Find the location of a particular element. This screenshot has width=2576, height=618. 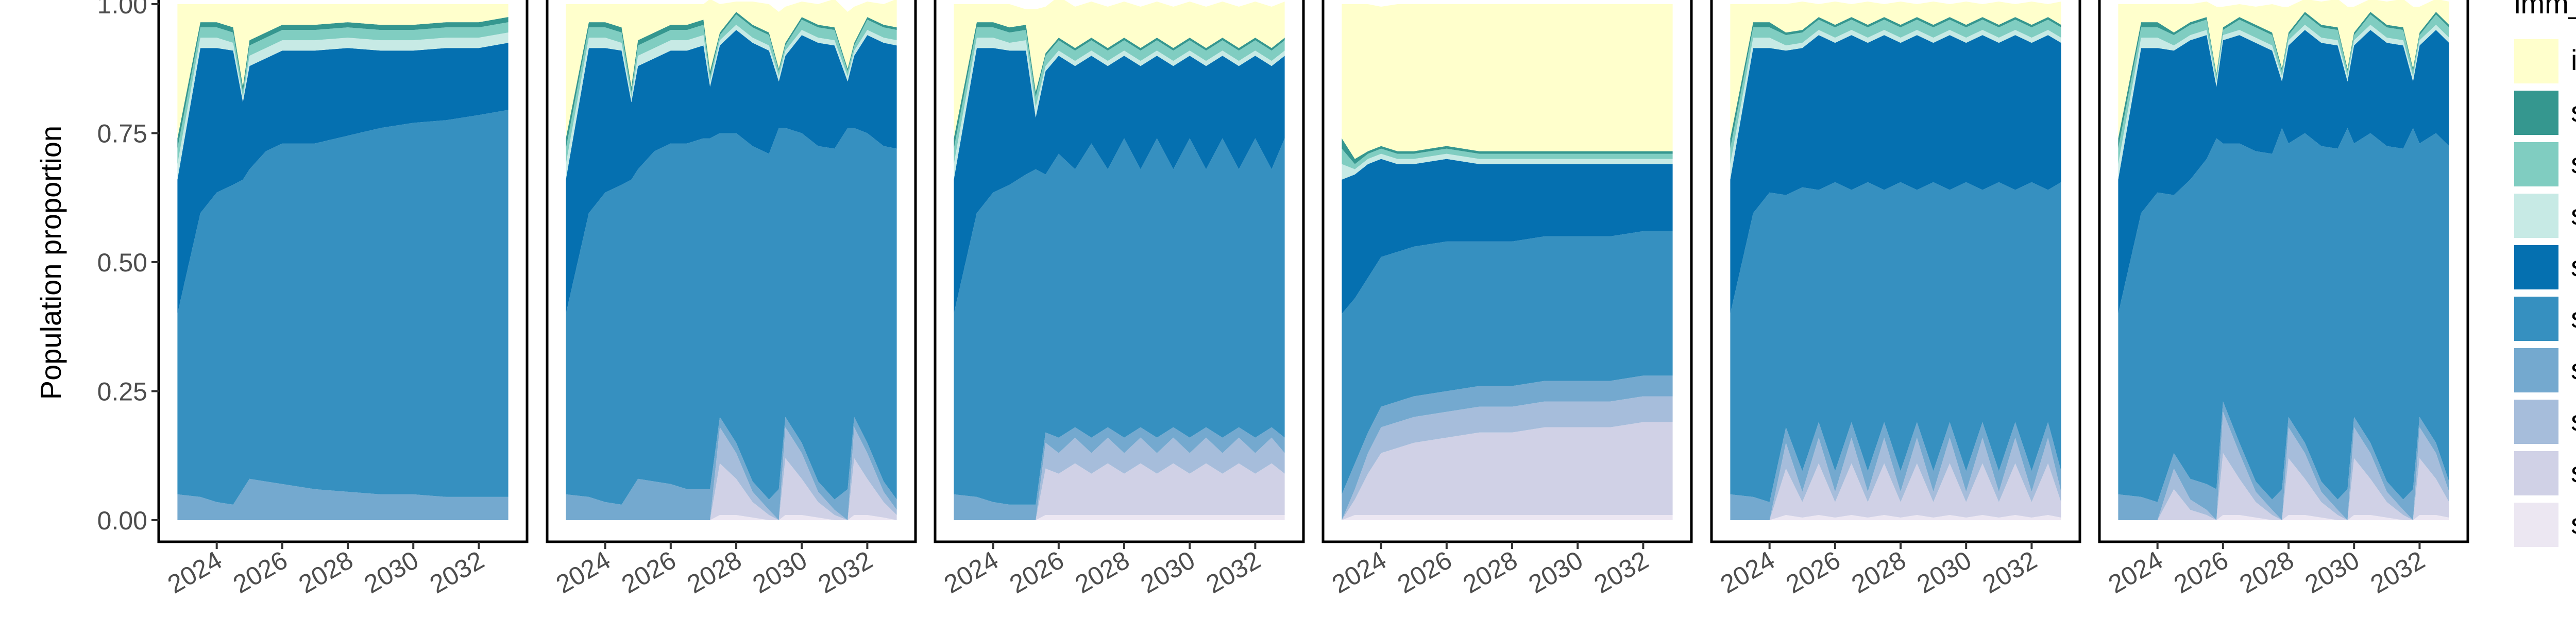

legend-item-s0v2: s0v2 is located at coordinates (2545, 267).